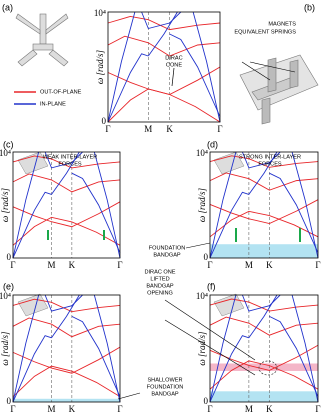 Image resolution: width=331 pixels, height=420 pixels. I want to click on annotation: SHALLOWER, so click(164, 380).